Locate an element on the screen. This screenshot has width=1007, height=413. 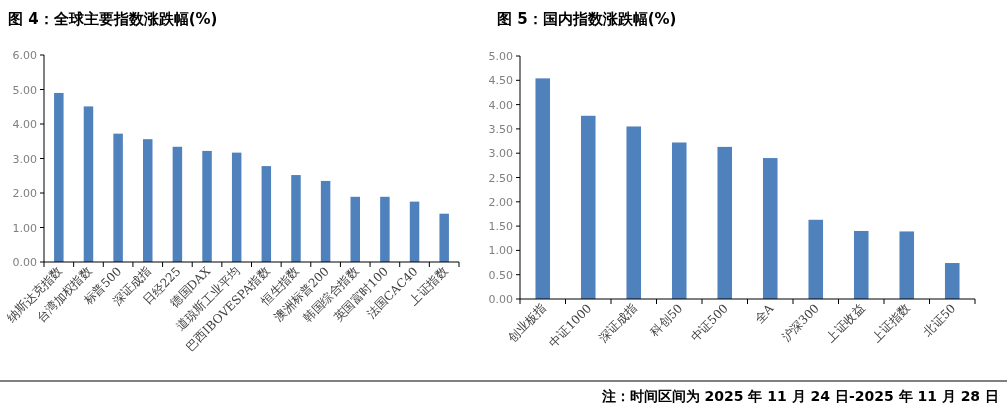
x-tick-label: 全A is located at coordinates (764, 313).